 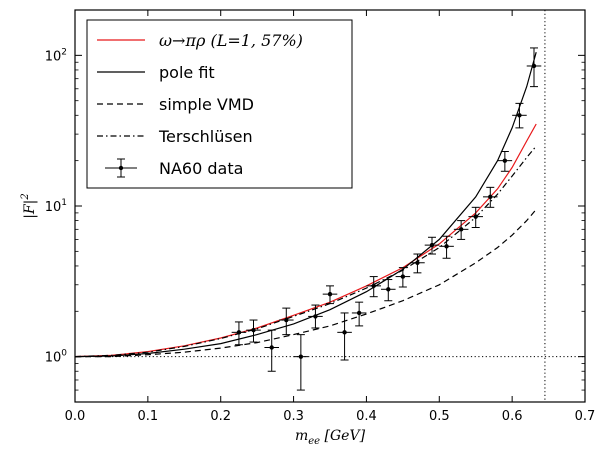 What do you see at coordinates (206, 104) in the screenshot?
I see `legend-label: simple VMD` at bounding box center [206, 104].